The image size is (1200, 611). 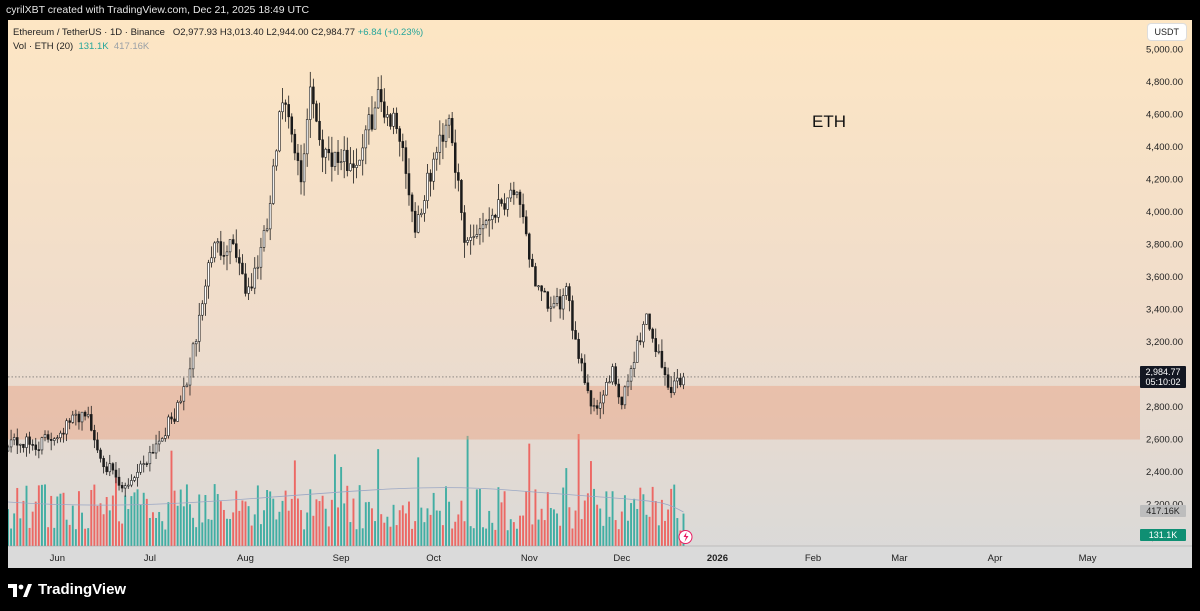 I want to click on y-tick-label: 2,400.00, so click(x=1164, y=472).